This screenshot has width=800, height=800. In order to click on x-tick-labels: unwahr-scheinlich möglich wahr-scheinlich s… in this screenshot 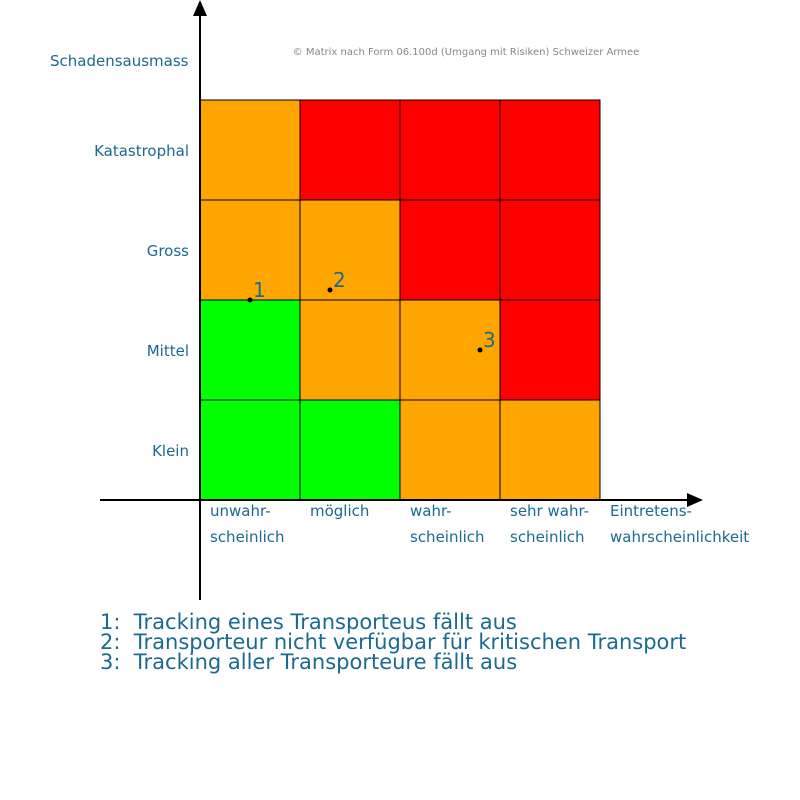, I will do `click(399, 524)`.